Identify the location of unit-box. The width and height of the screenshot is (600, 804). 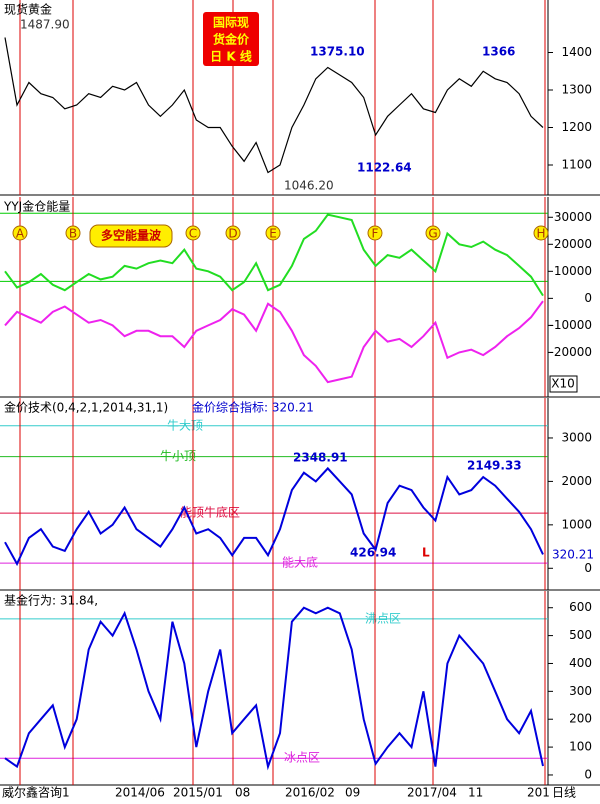
(563, 384).